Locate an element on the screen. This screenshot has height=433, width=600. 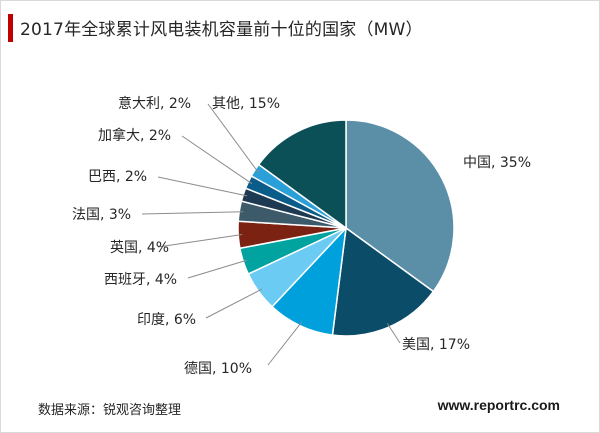
data-label-0: 中国, 35% is located at coordinates (497, 163).